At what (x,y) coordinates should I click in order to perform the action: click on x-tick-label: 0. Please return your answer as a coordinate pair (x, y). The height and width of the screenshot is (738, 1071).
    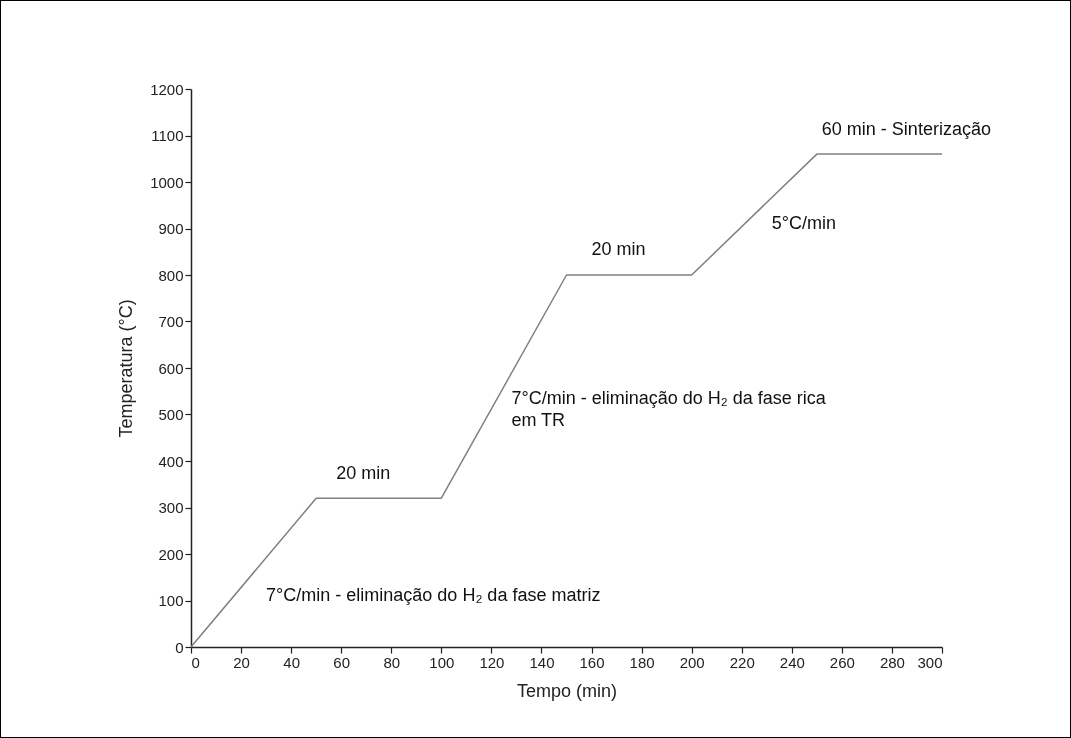
    Looking at the image, I should click on (195, 662).